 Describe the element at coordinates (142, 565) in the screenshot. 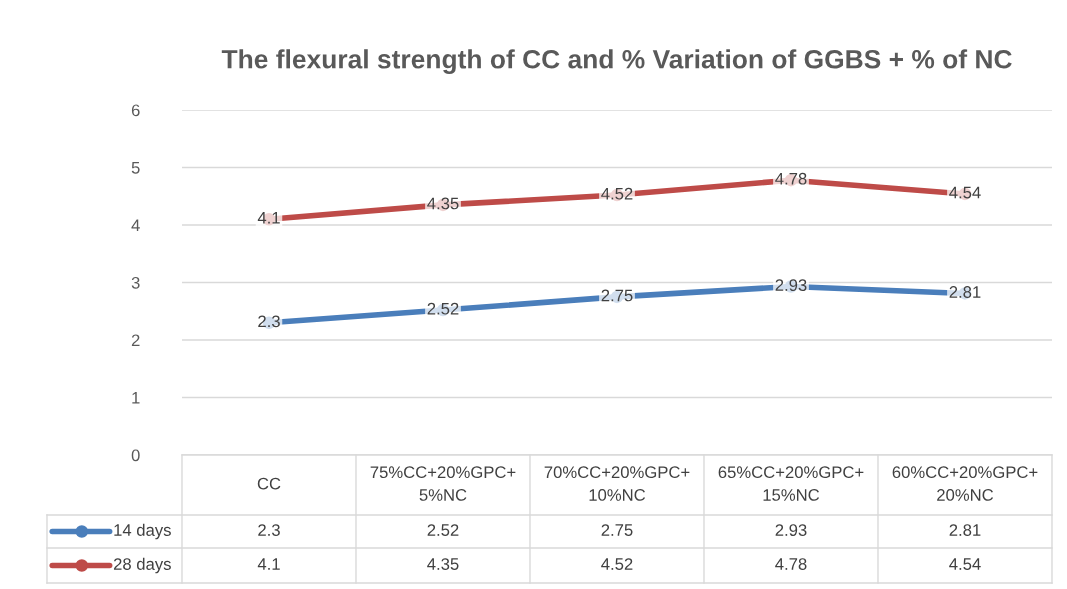

I see `legend-label: 28 days` at that location.